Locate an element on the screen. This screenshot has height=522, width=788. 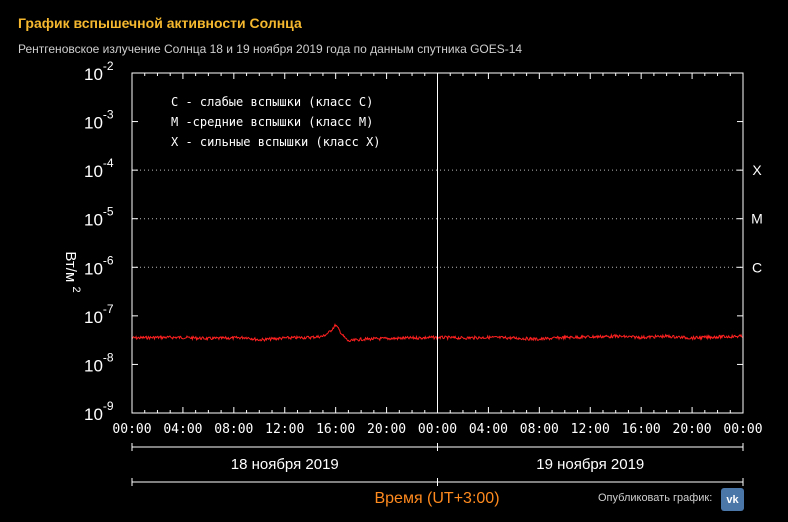
y-tick-label: 10⁻³ is located at coordinates (99, 120).